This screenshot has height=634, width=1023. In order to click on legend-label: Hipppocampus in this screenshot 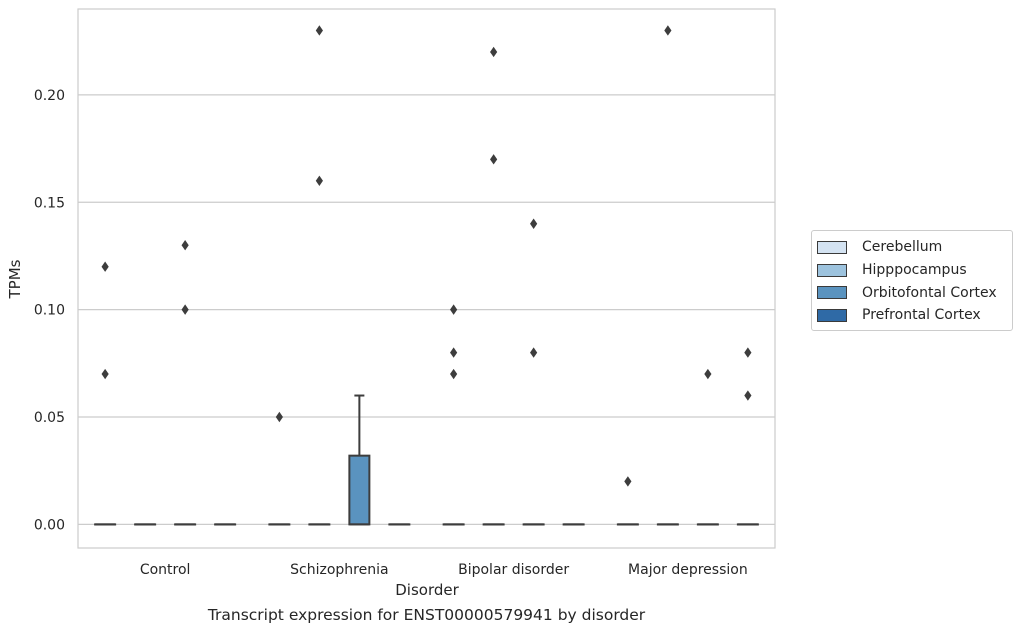, I will do `click(914, 270)`.